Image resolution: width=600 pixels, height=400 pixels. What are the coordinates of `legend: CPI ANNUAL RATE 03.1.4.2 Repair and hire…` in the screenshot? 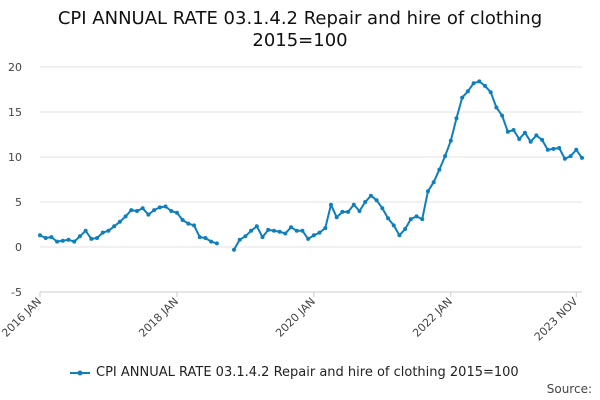 It's located at (294, 372).